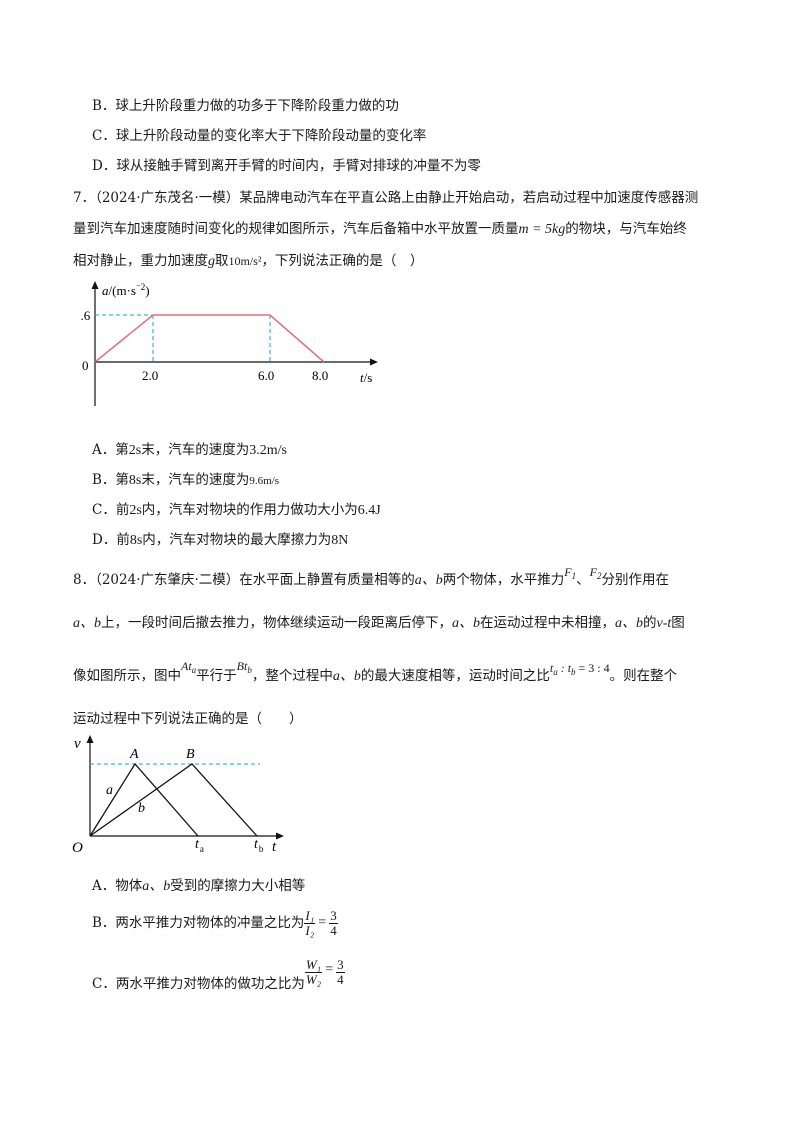  I want to click on q6-option-d: D．球从接触手臂到离开手臂的时间内，手臂对排球的冲量不为零, so click(286, 166).